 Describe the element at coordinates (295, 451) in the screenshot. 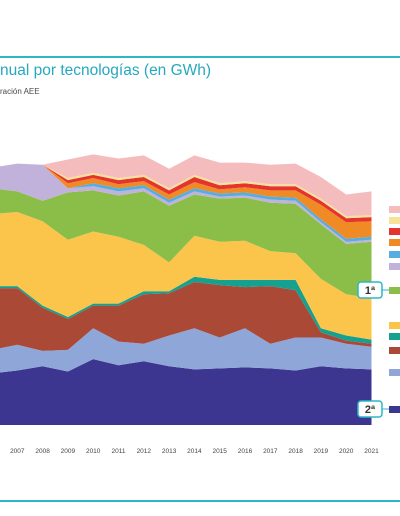

I see `x-tick-label: 2018` at that location.